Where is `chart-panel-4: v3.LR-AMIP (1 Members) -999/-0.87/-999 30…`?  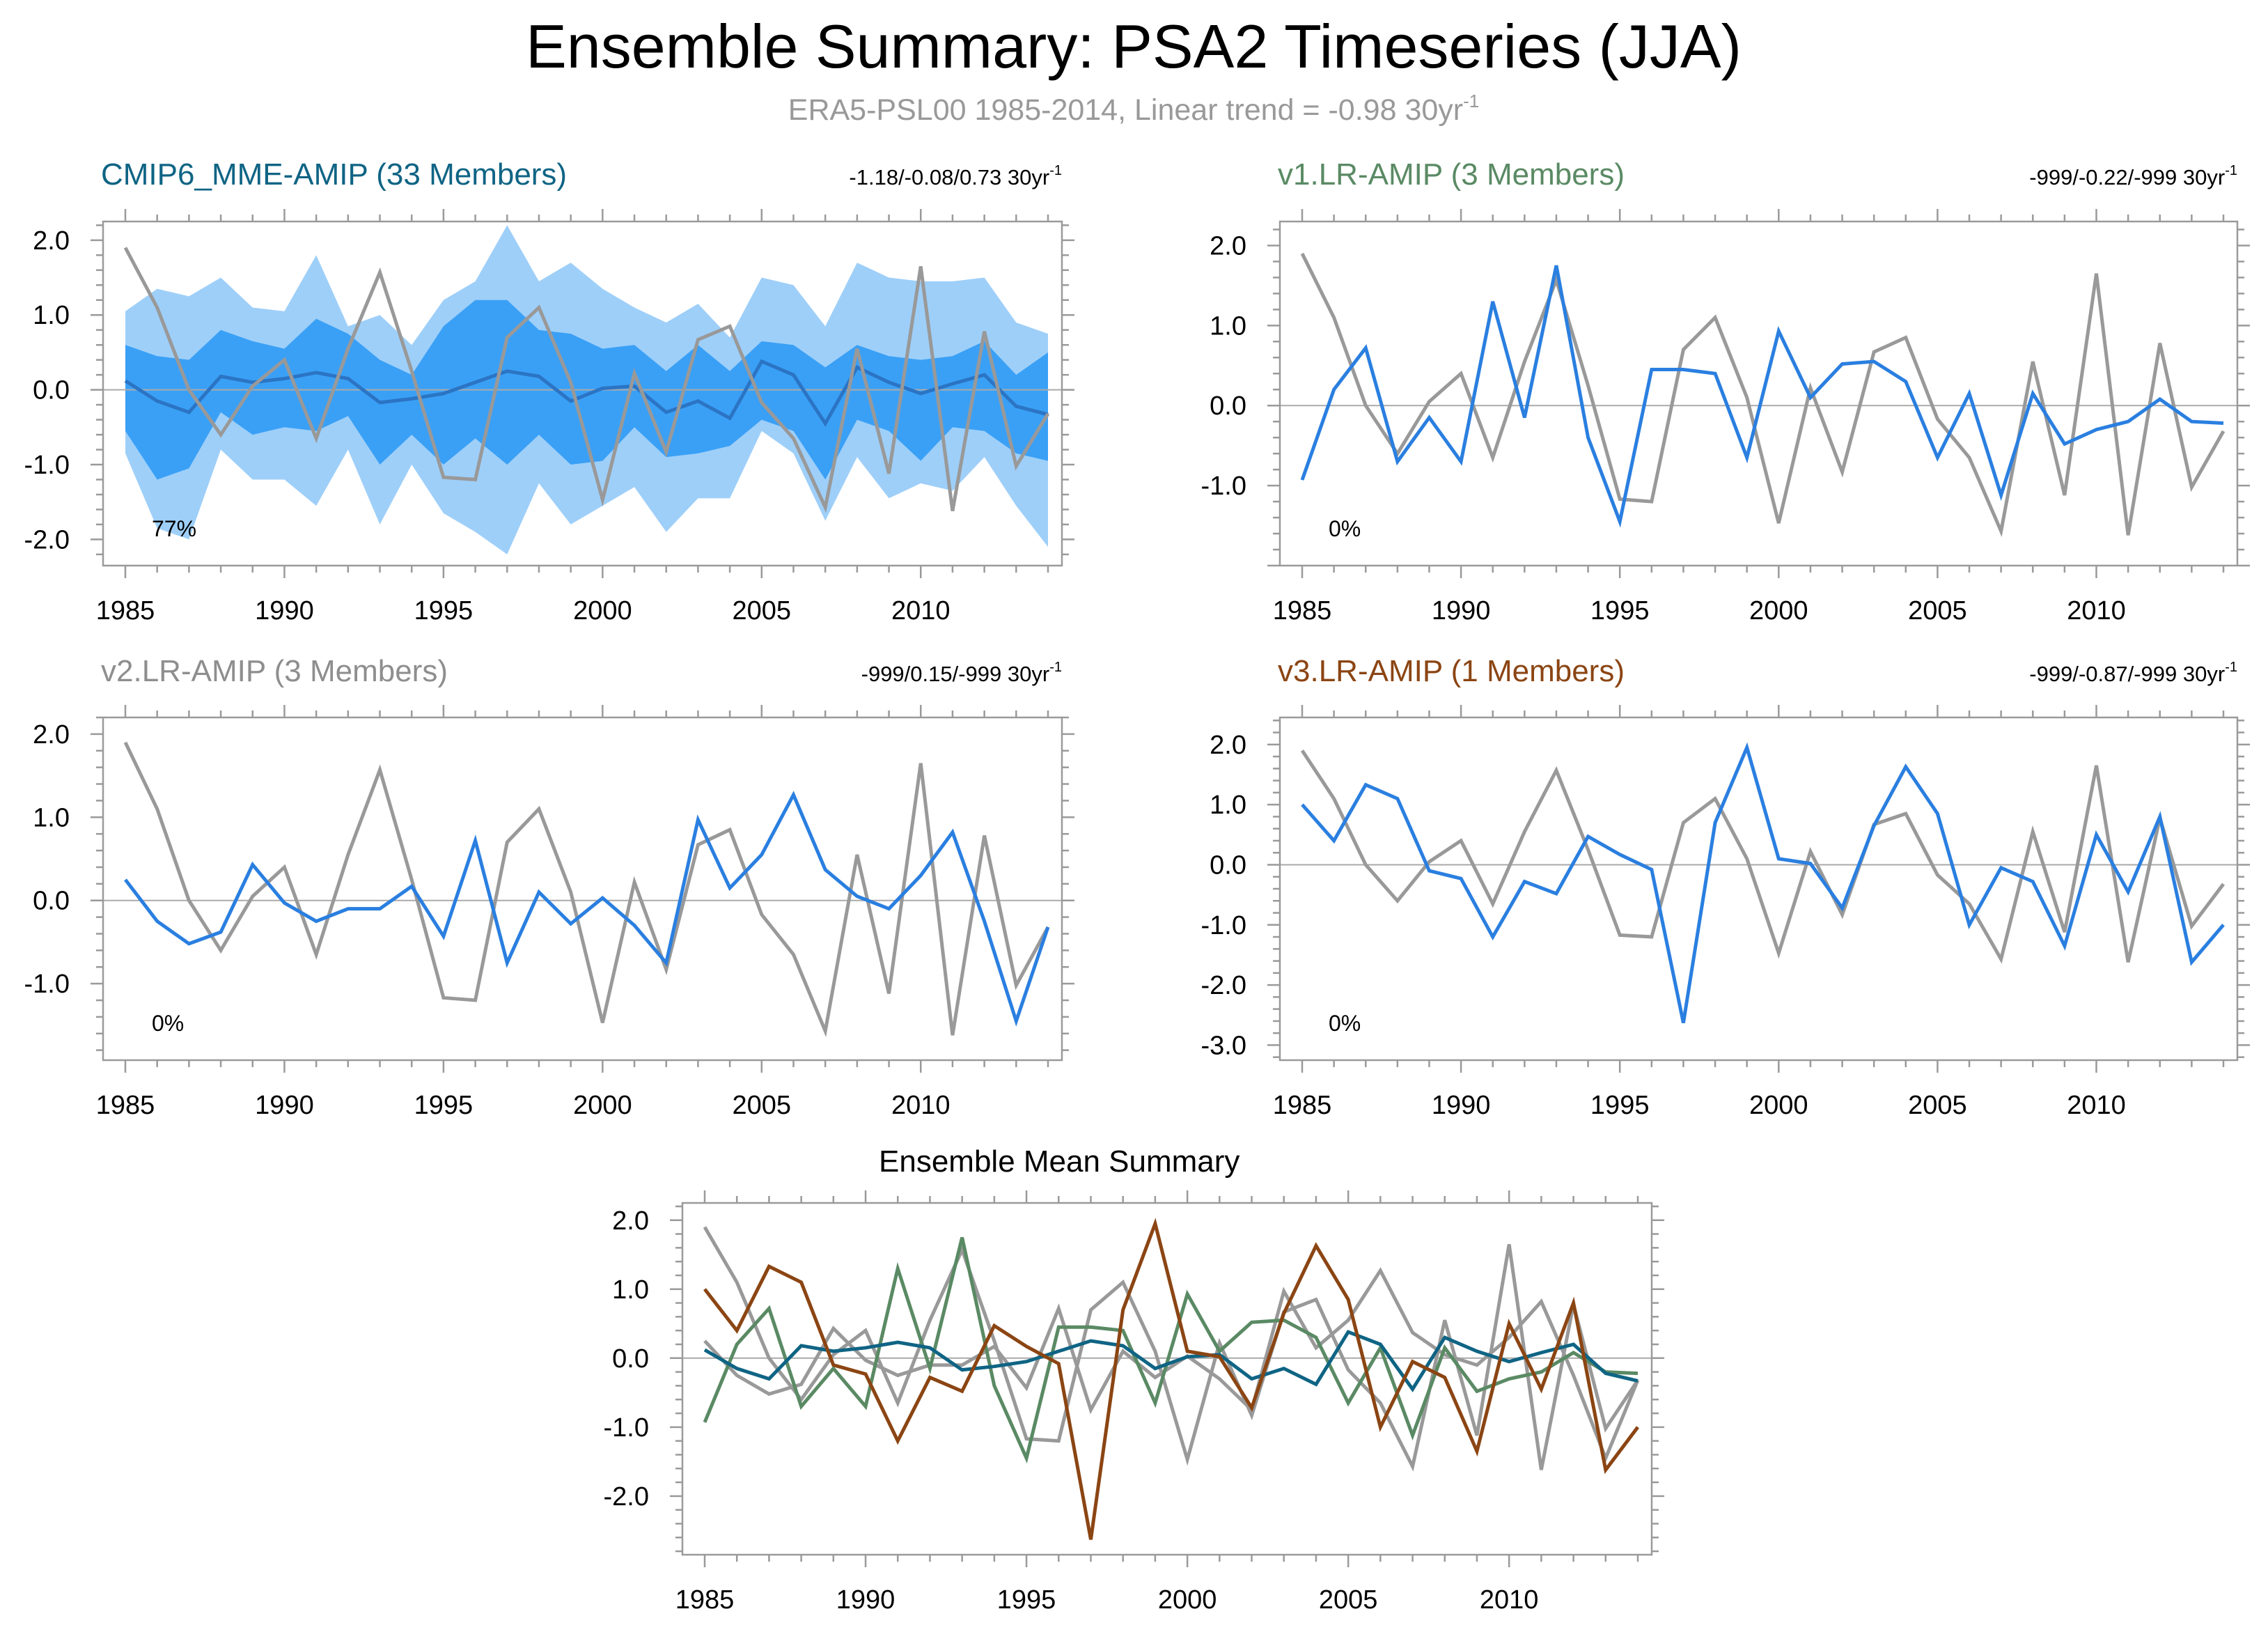
chart-panel-4: v3.LR-AMIP (1 Members) -999/-0.87/-999 30… is located at coordinates (1725, 887).